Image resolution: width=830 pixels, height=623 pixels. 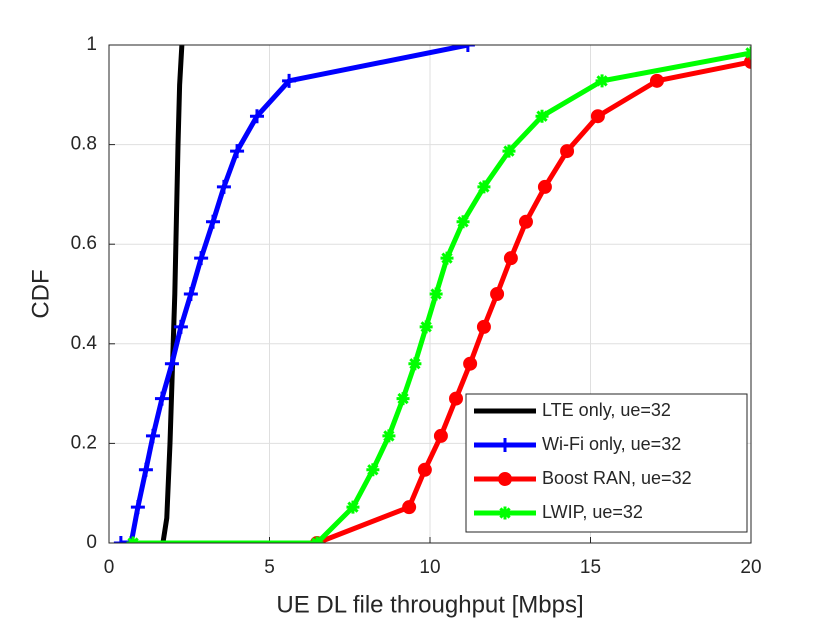 I want to click on y-axis-label: CDF, so click(x=40, y=293).